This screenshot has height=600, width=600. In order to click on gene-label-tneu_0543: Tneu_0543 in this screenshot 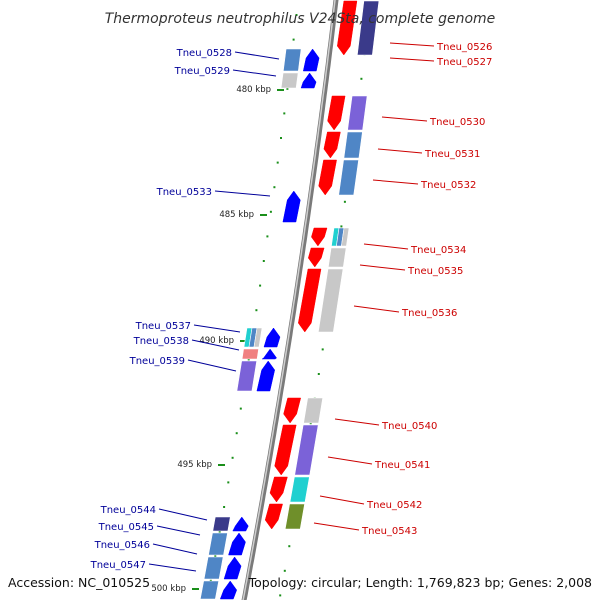, I will do `click(389, 531)`.